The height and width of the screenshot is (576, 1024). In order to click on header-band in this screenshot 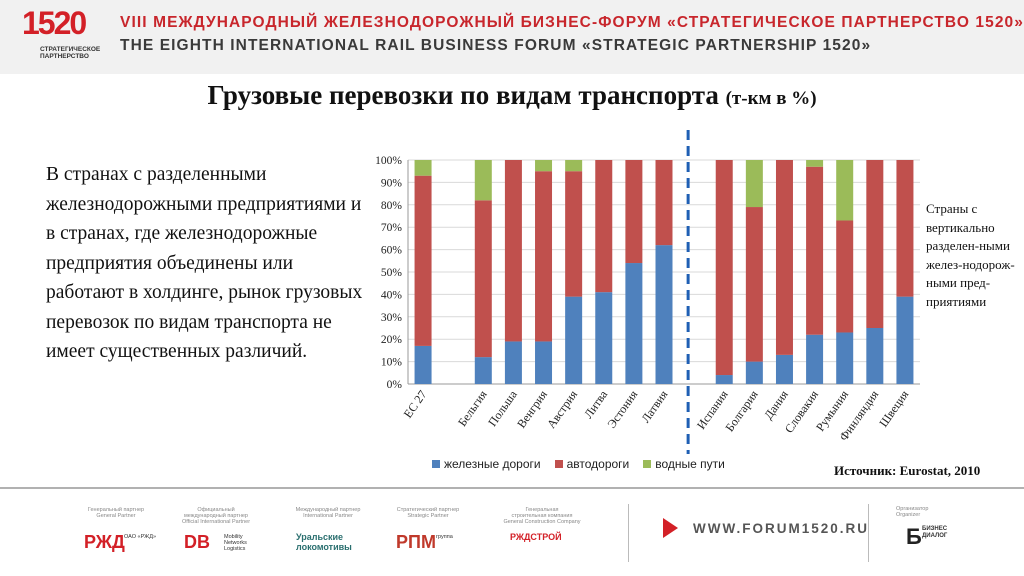, I will do `click(512, 37)`.